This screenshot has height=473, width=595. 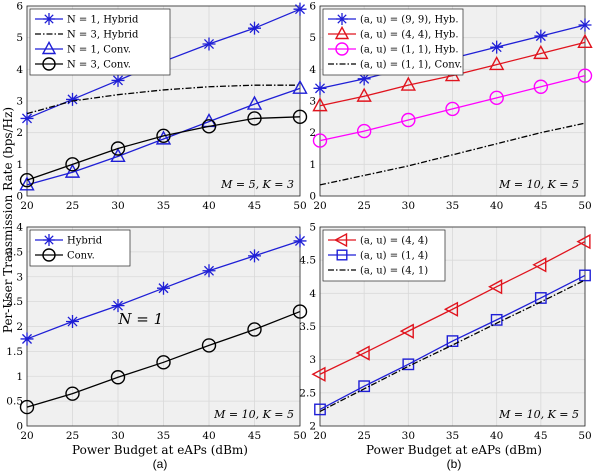 I want to click on y-tick-label: 2.5, so click(x=307, y=393).